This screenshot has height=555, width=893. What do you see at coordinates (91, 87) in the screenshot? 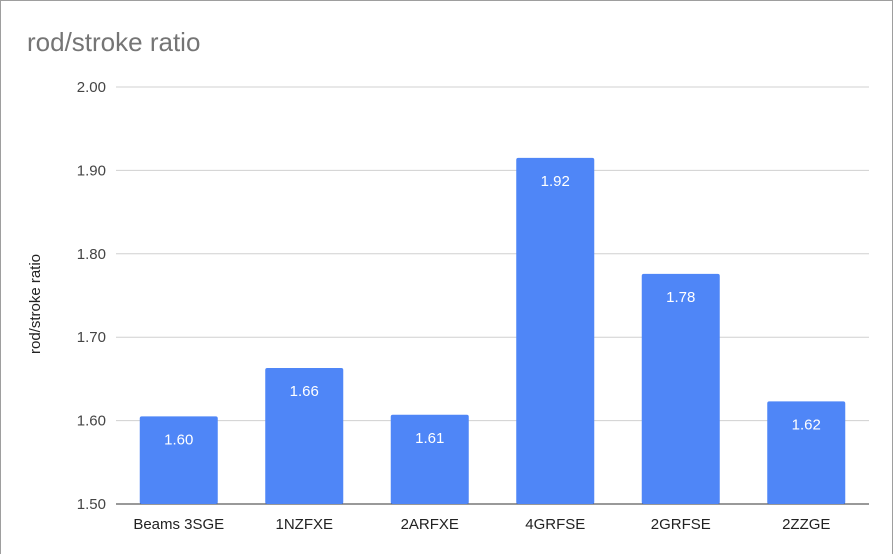
I see `y-tick-label: 2.00` at bounding box center [91, 87].